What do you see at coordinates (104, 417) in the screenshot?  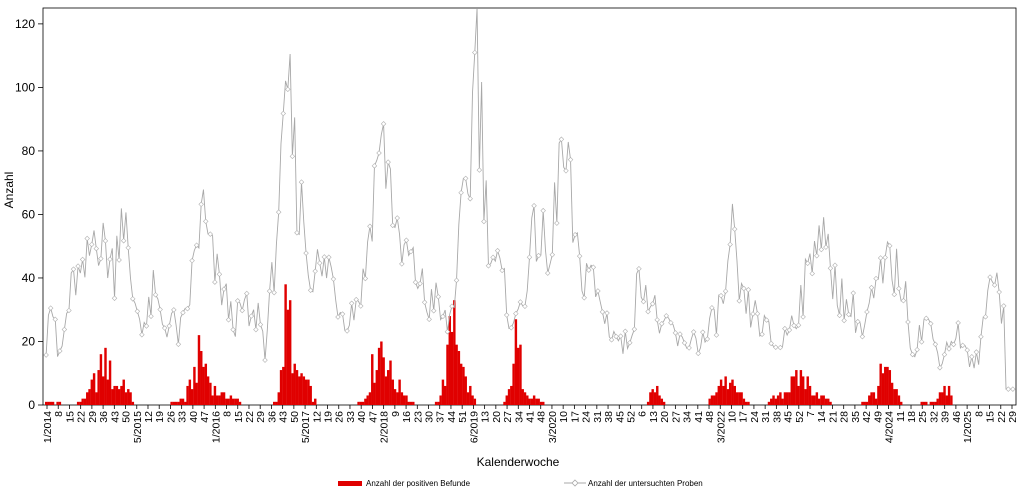 I see `x-tick-label: 36` at bounding box center [104, 417].